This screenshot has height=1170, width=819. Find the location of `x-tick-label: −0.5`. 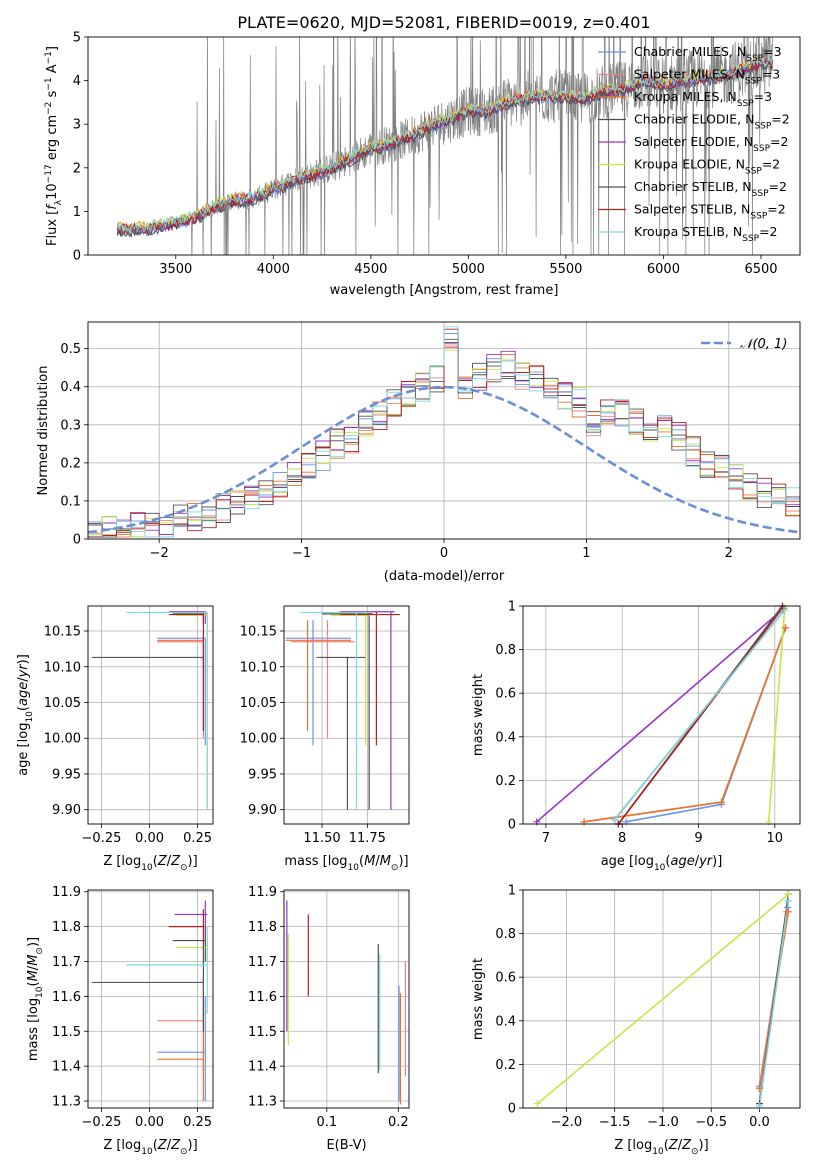

x-tick-label: −0.5 is located at coordinates (711, 1122).